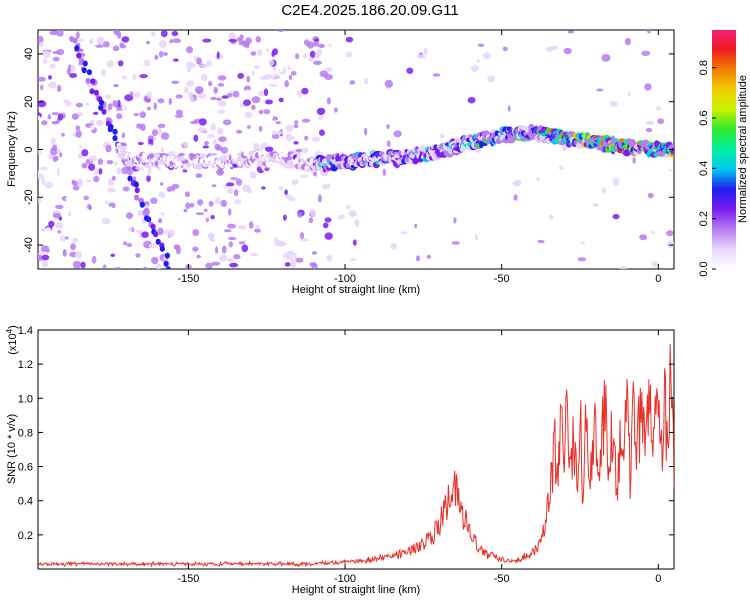  What do you see at coordinates (188, 579) in the screenshot?
I see `x-tick-label: -150` at bounding box center [188, 579].